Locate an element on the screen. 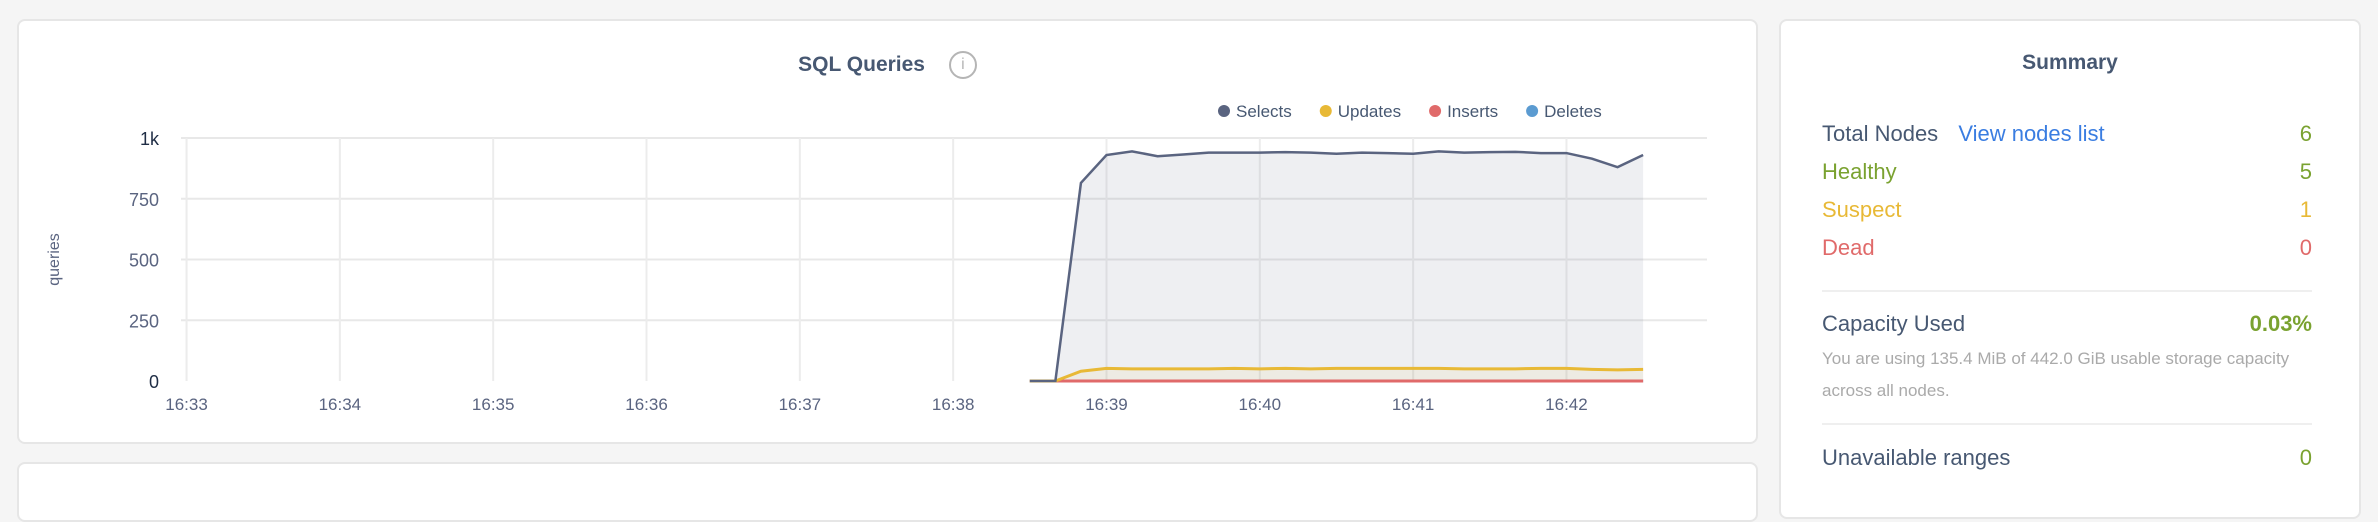  x-tick-label: 16:36 is located at coordinates (646, 404).